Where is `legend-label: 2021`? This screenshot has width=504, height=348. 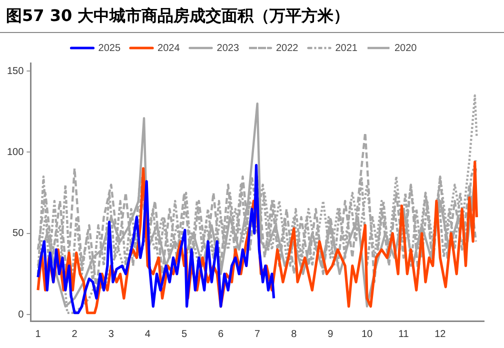
legend-label: 2021 is located at coordinates (346, 48).